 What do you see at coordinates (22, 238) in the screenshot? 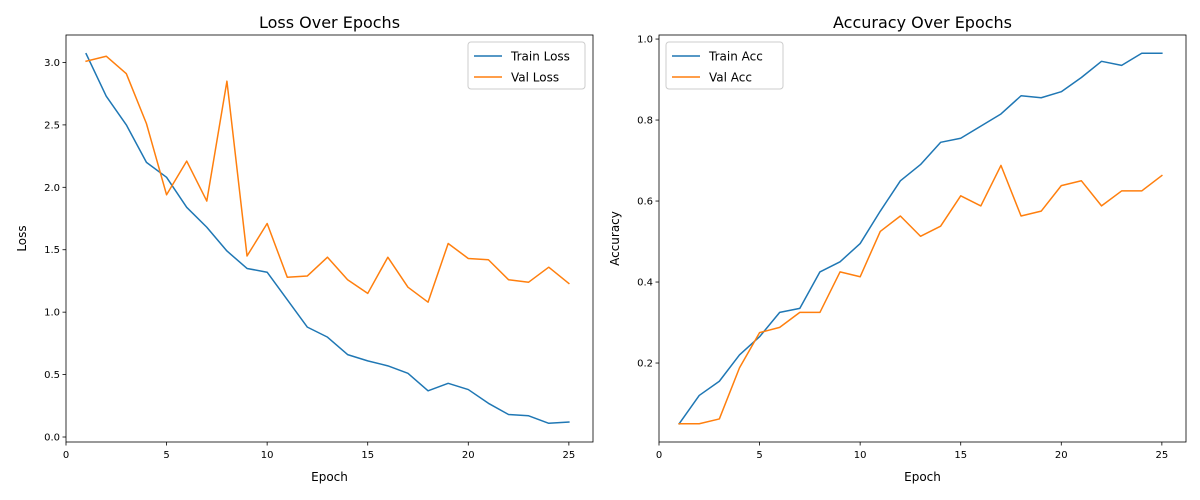
I see `y-axis-label: Loss` at bounding box center [22, 238].